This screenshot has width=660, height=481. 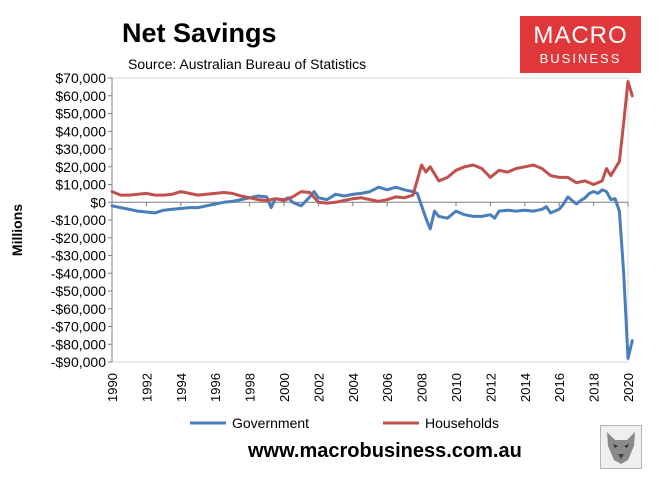 I want to click on y-tick-label: -$20,000, so click(x=78, y=238).